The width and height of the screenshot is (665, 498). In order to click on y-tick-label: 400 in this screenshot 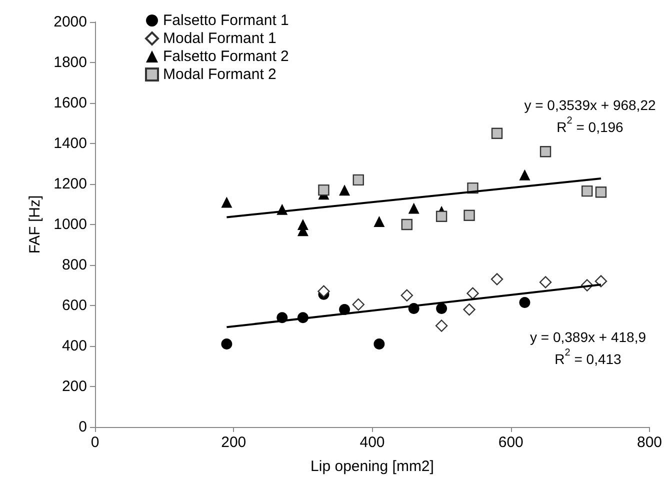, I will do `click(74, 346)`.